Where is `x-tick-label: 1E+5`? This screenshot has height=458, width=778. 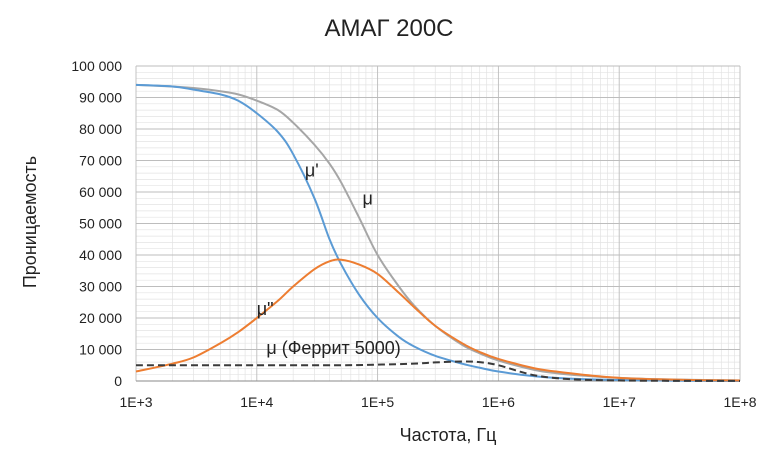 x-tick-label: 1E+5 is located at coordinates (377, 402).